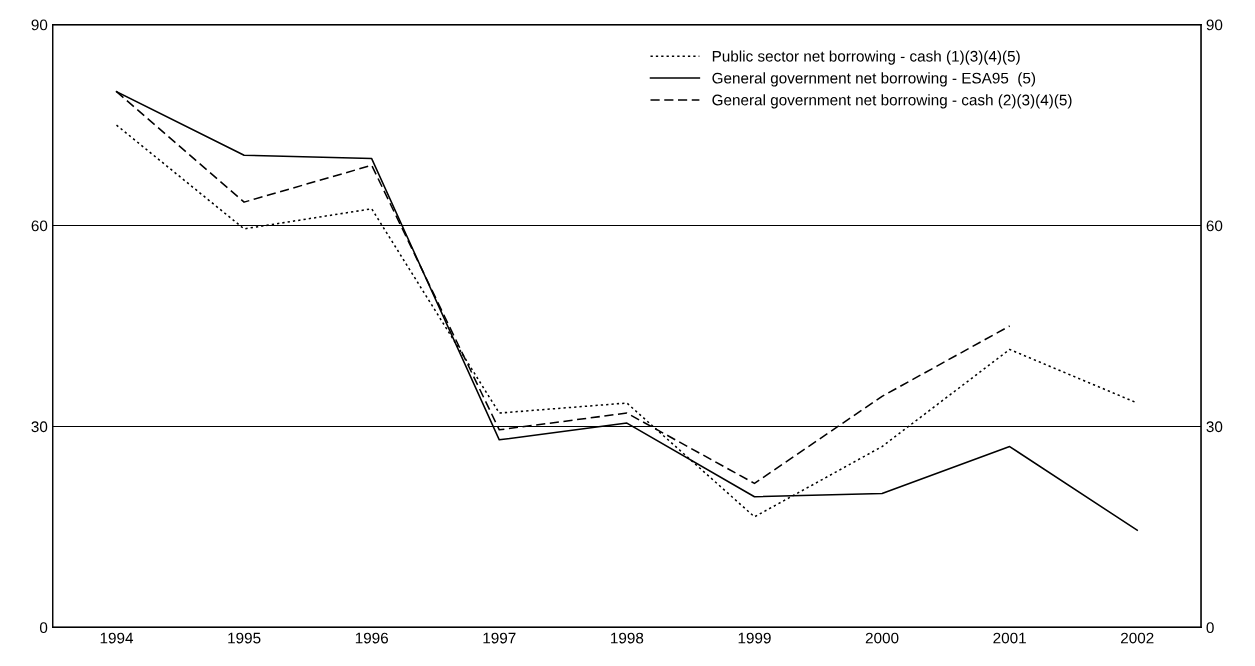 This screenshot has width=1255, height=666. What do you see at coordinates (1210, 628) in the screenshot?
I see `y2-tick-label: 0` at bounding box center [1210, 628].